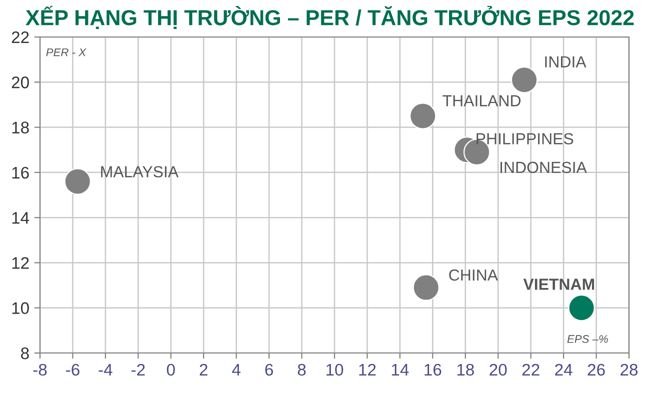 This screenshot has width=660, height=399. Describe the element at coordinates (140, 172) in the screenshot. I see `annotation: MALAYSIA` at that location.